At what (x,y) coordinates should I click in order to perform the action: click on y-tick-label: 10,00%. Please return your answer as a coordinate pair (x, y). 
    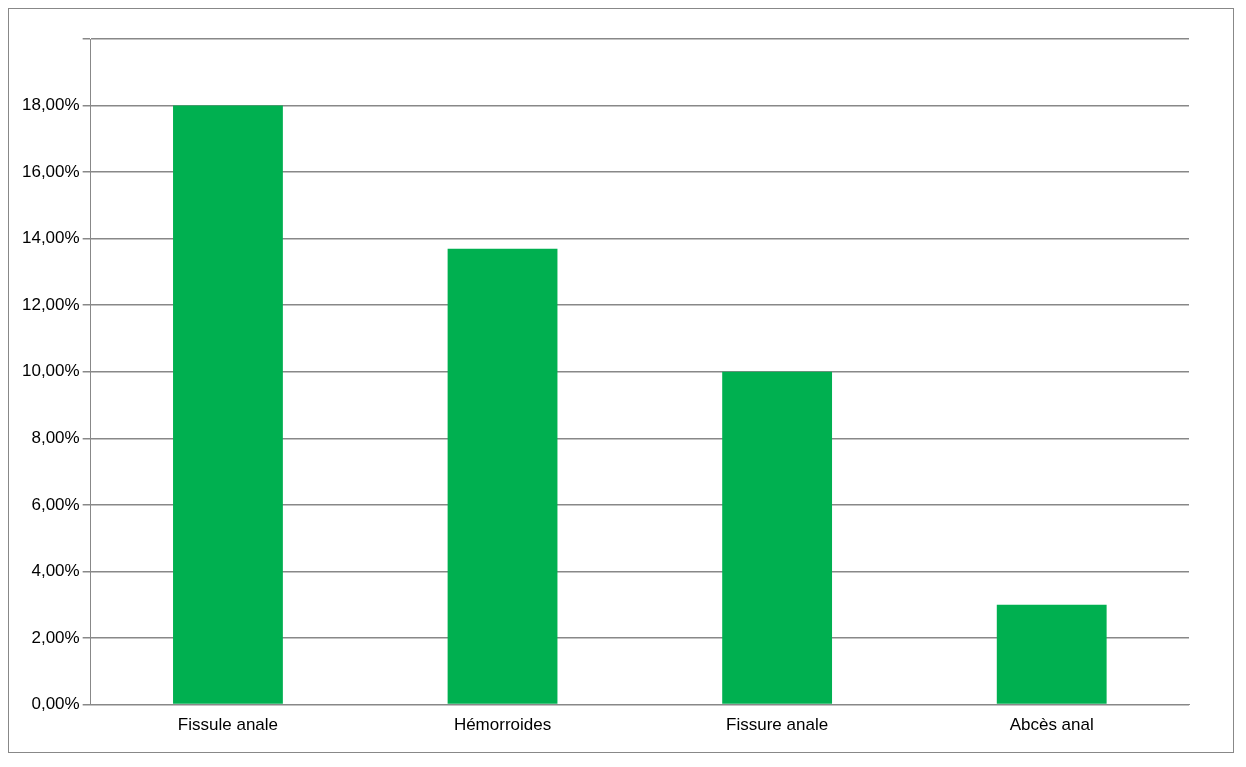
    Looking at the image, I should click on (50, 371).